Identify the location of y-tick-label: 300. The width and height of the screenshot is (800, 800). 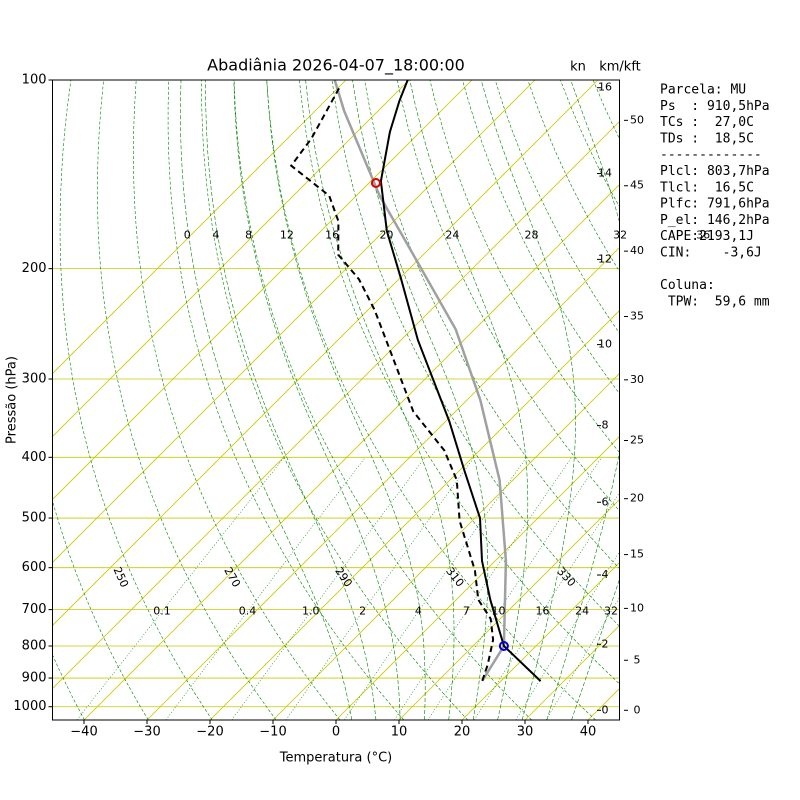
(34, 379).